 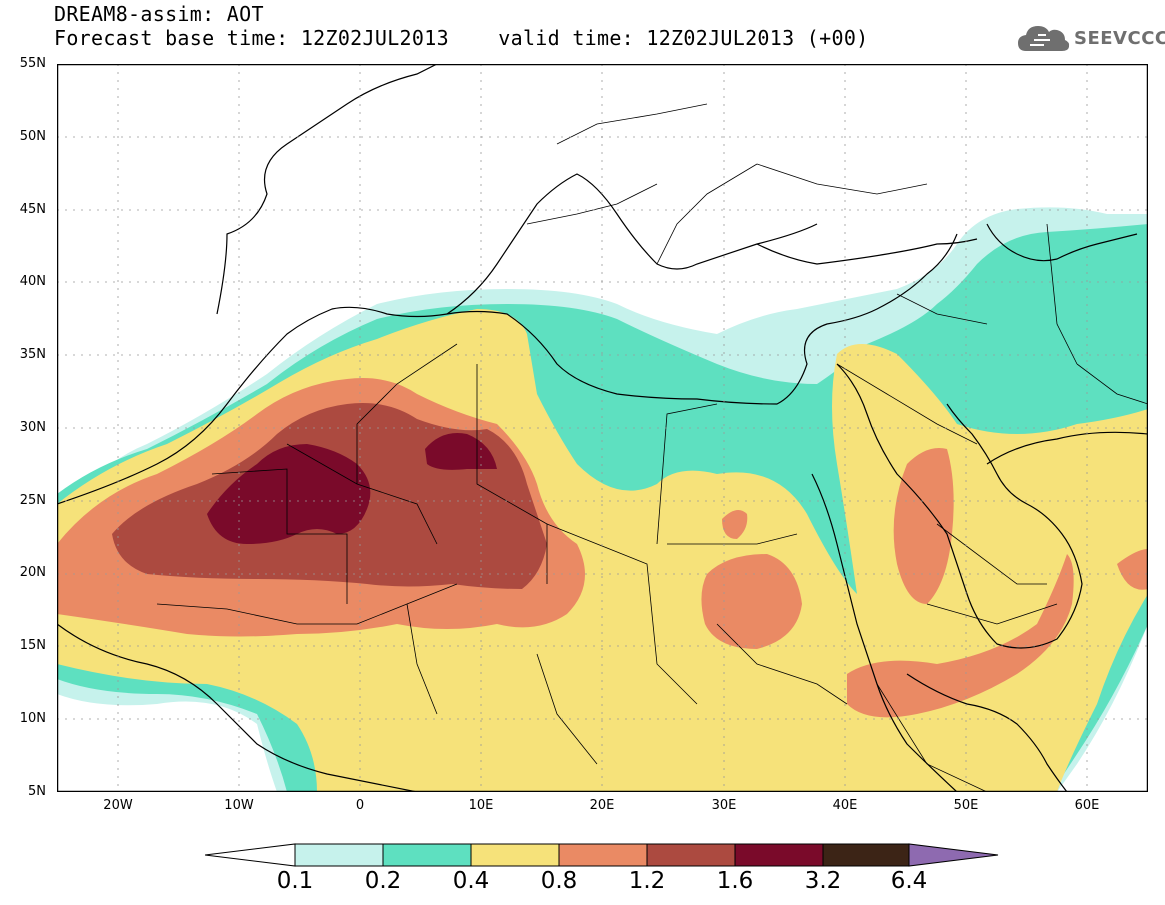 What do you see at coordinates (647, 881) in the screenshot?
I see `legend-label: 1.2` at bounding box center [647, 881].